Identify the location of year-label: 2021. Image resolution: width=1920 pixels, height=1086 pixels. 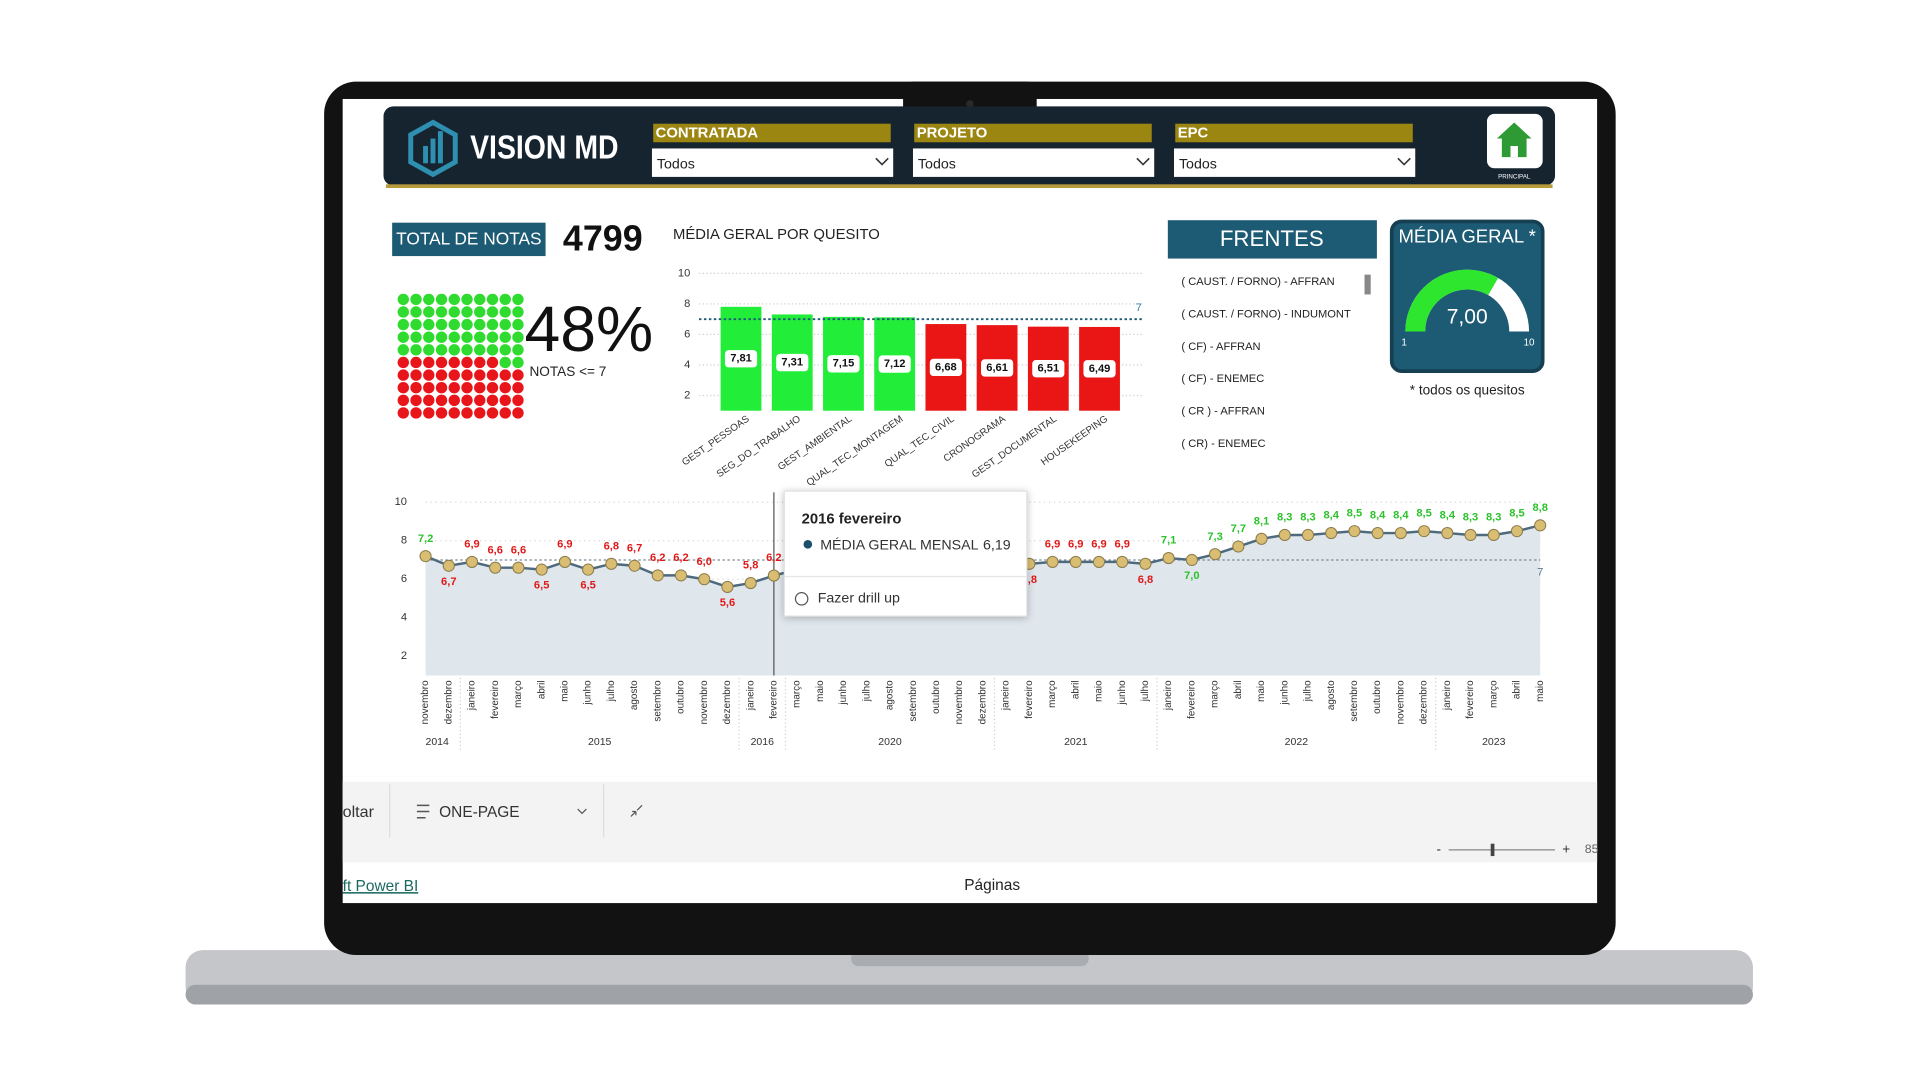
(1076, 742).